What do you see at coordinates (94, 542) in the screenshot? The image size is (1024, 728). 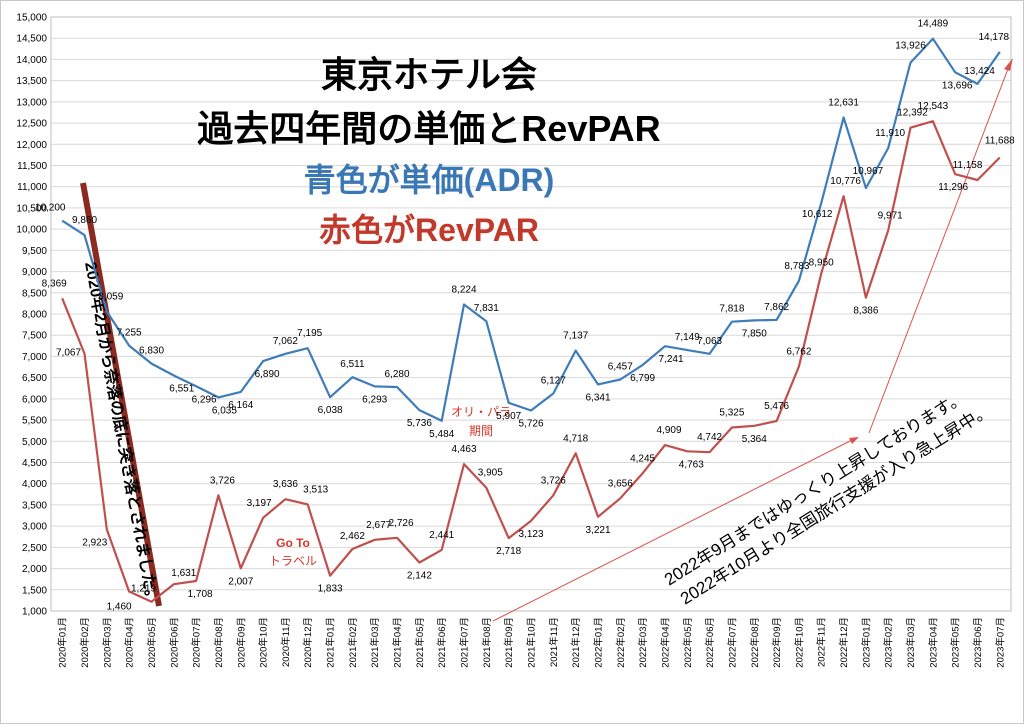 I see `revpar-data-label: 2,923` at bounding box center [94, 542].